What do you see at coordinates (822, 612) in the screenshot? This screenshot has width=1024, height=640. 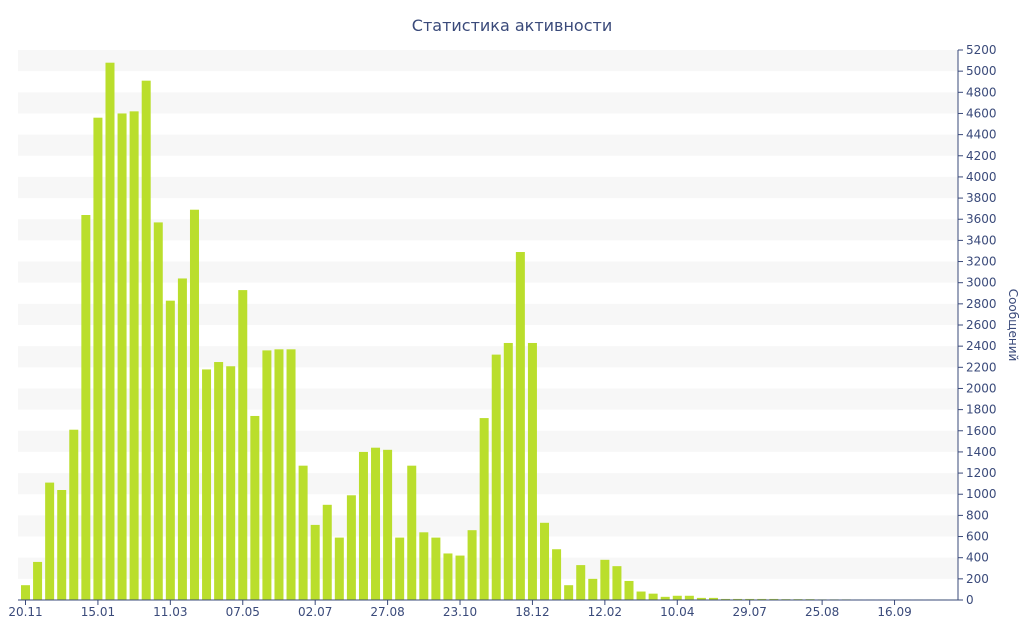 I see `x-tick-label: 25.08` at bounding box center [822, 612].